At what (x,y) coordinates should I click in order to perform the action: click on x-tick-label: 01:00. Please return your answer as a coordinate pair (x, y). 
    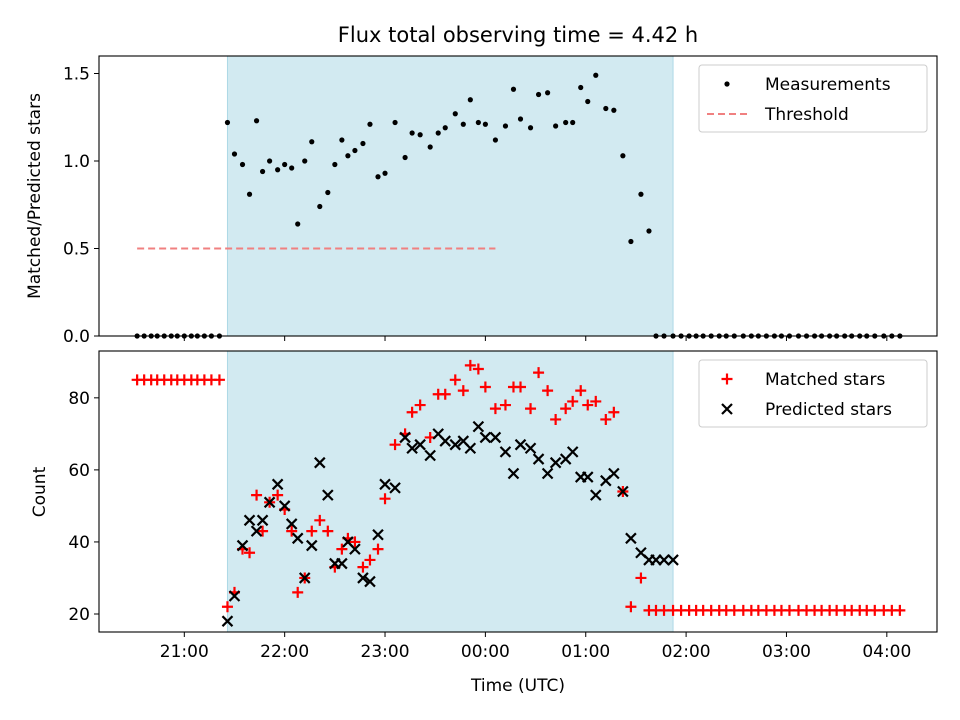
    Looking at the image, I should click on (585, 652).